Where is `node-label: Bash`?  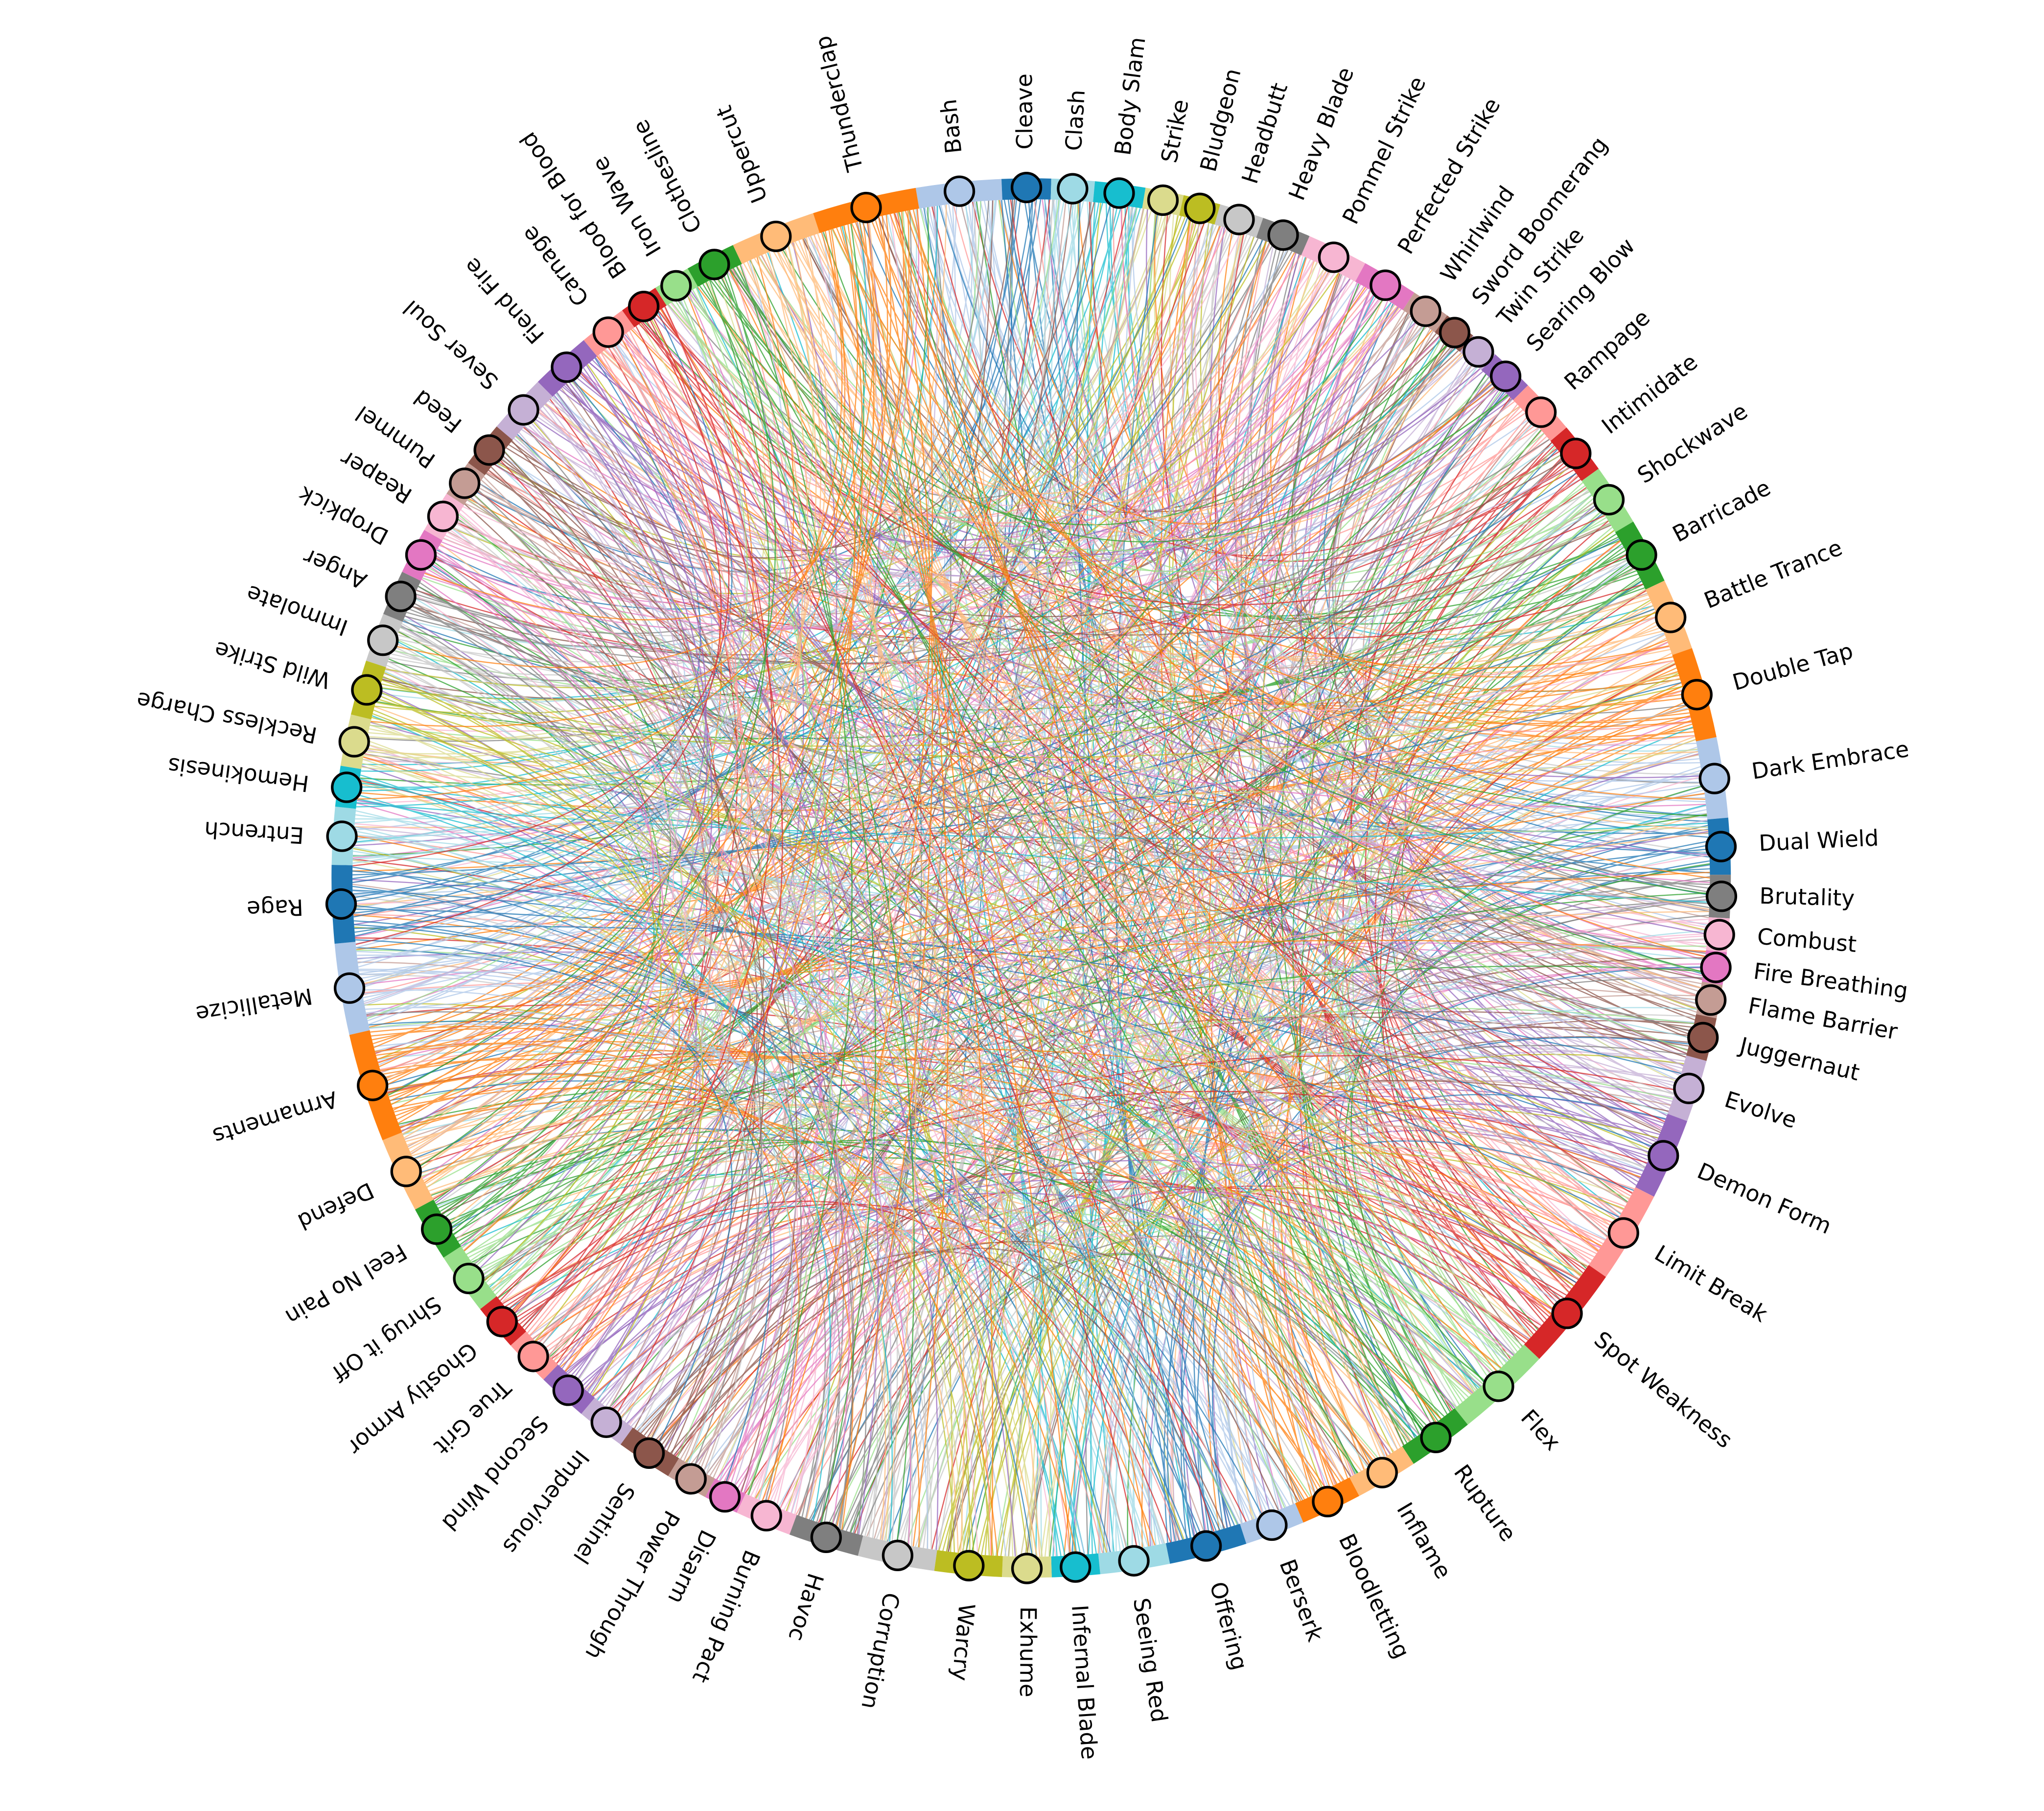 node-label: Bash is located at coordinates (951, 126).